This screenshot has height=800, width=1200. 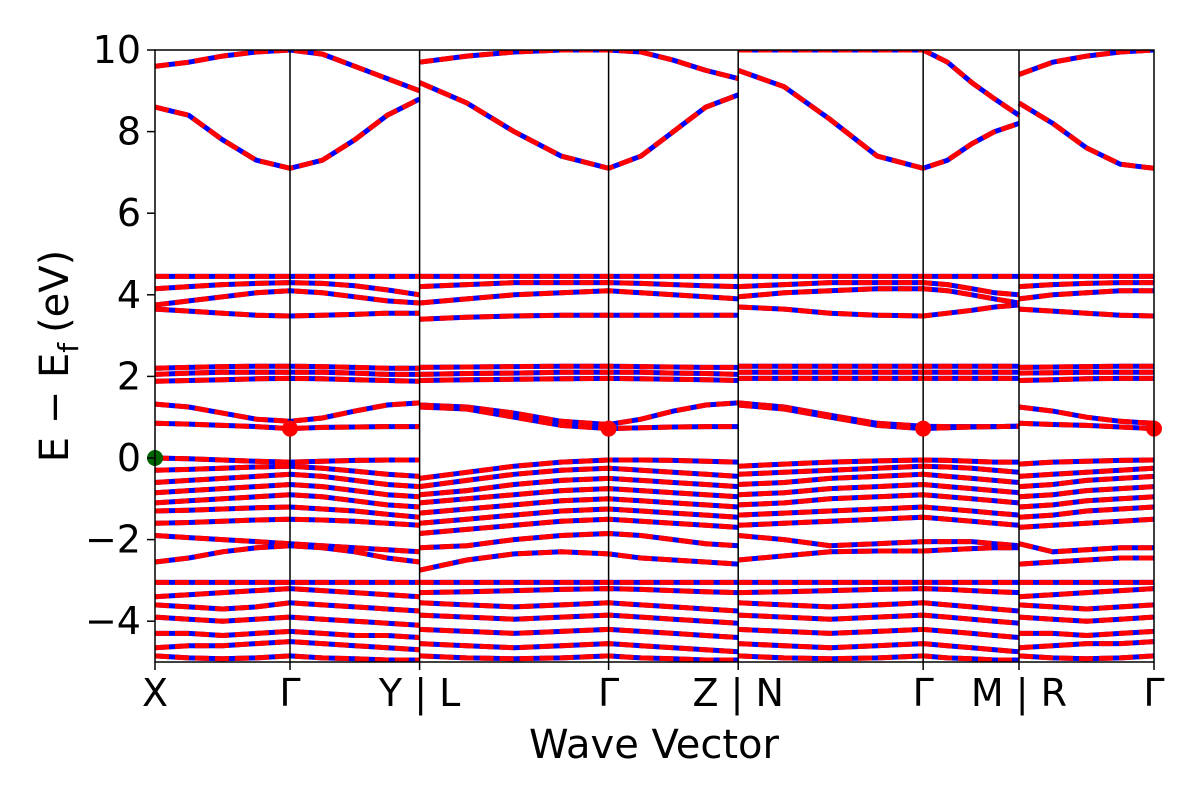 What do you see at coordinates (68, 347) in the screenshot?
I see `y-axis-label-subscript: f` at bounding box center [68, 347].